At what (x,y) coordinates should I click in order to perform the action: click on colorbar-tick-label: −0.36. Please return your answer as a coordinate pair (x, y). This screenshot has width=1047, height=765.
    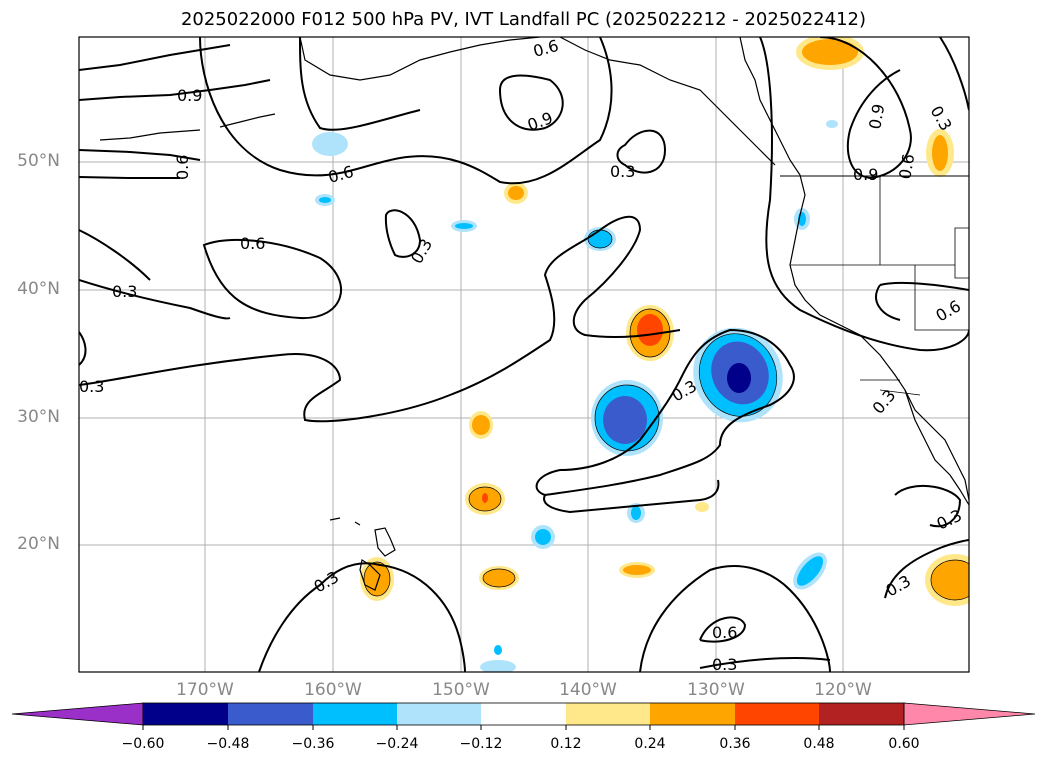
    Looking at the image, I should click on (313, 744).